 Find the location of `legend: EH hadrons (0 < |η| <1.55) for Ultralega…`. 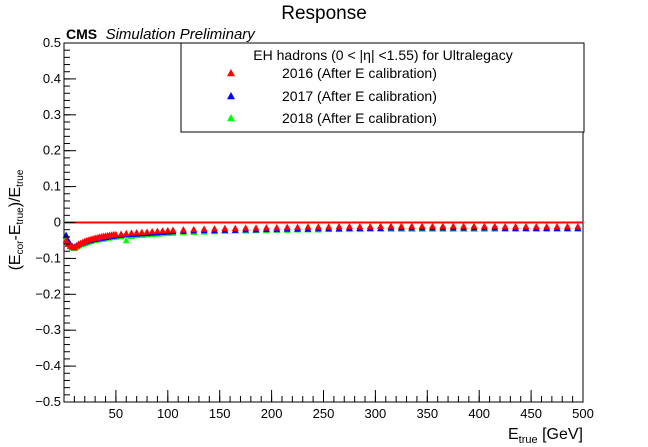

legend: EH hadrons (0 < |η| <1.55) for Ultralega… is located at coordinates (382, 87).